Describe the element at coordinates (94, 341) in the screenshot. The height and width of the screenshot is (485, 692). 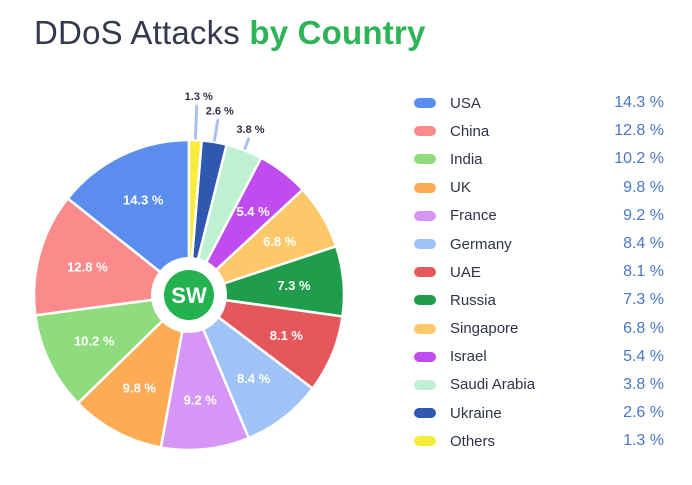
I see `slice-label-india: 10.2 %` at that location.